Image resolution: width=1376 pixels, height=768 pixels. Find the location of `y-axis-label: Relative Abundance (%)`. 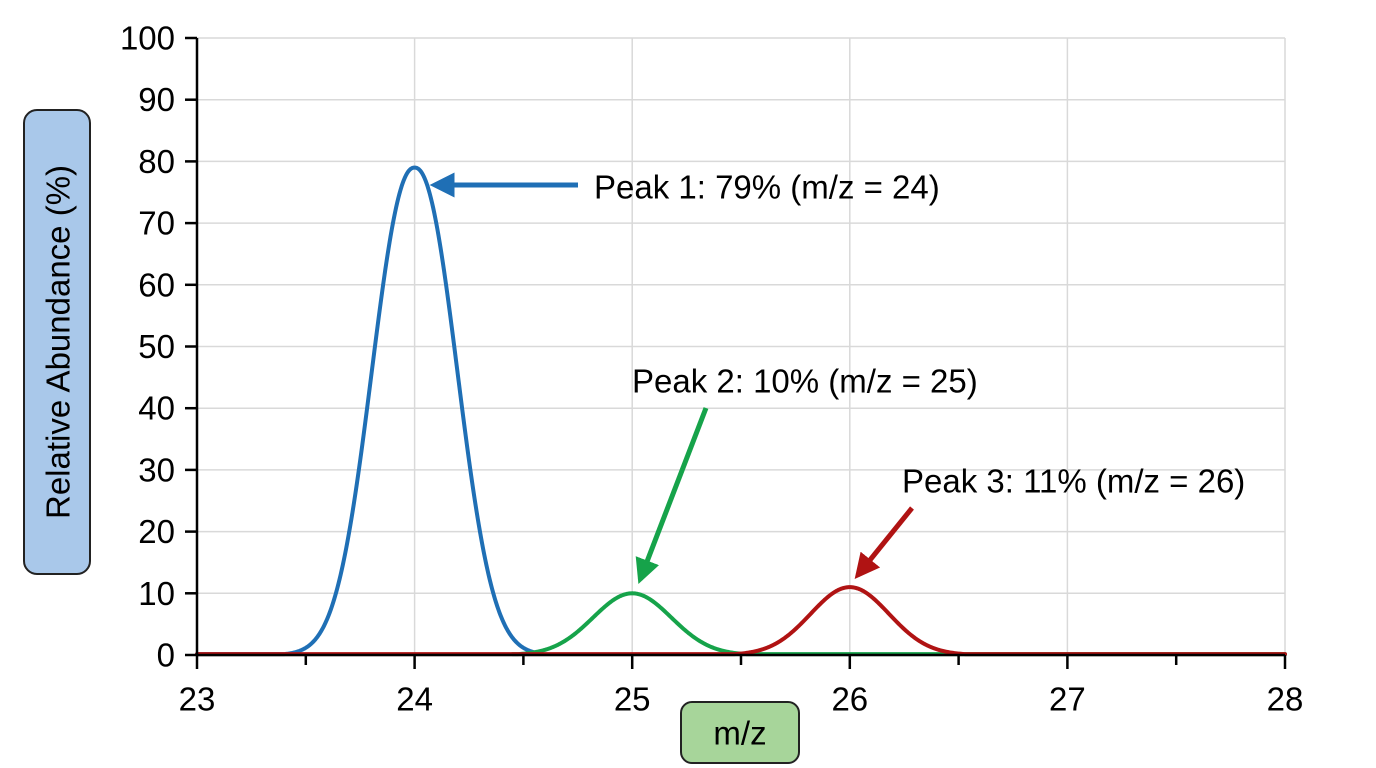

y-axis-label: Relative Abundance (%) is located at coordinates (57, 342).